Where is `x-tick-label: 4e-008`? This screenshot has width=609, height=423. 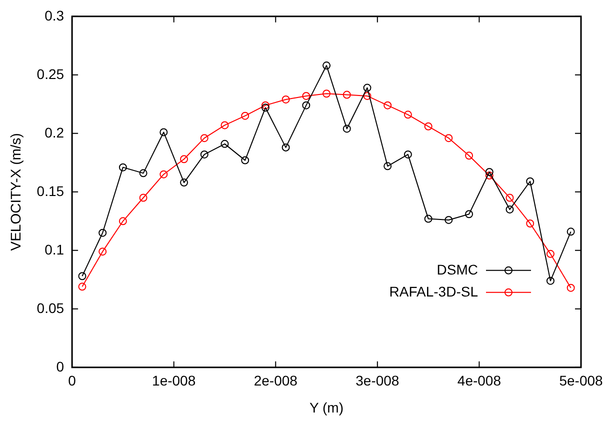 x-tick-label: 4e-008 is located at coordinates (479, 380).